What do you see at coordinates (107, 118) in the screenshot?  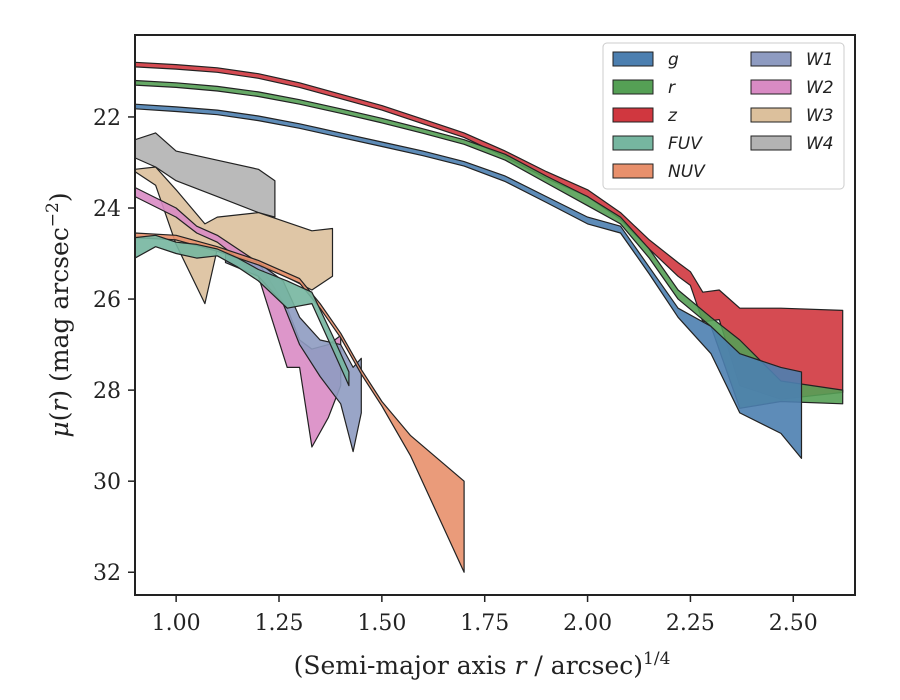 I see `y-tick-label: 22` at bounding box center [107, 118].